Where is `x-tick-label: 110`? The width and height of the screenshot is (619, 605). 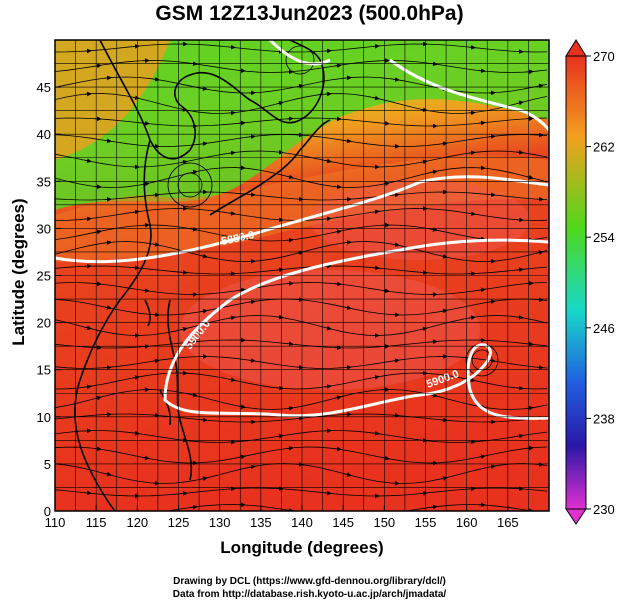 x-tick-label: 110 is located at coordinates (55, 522).